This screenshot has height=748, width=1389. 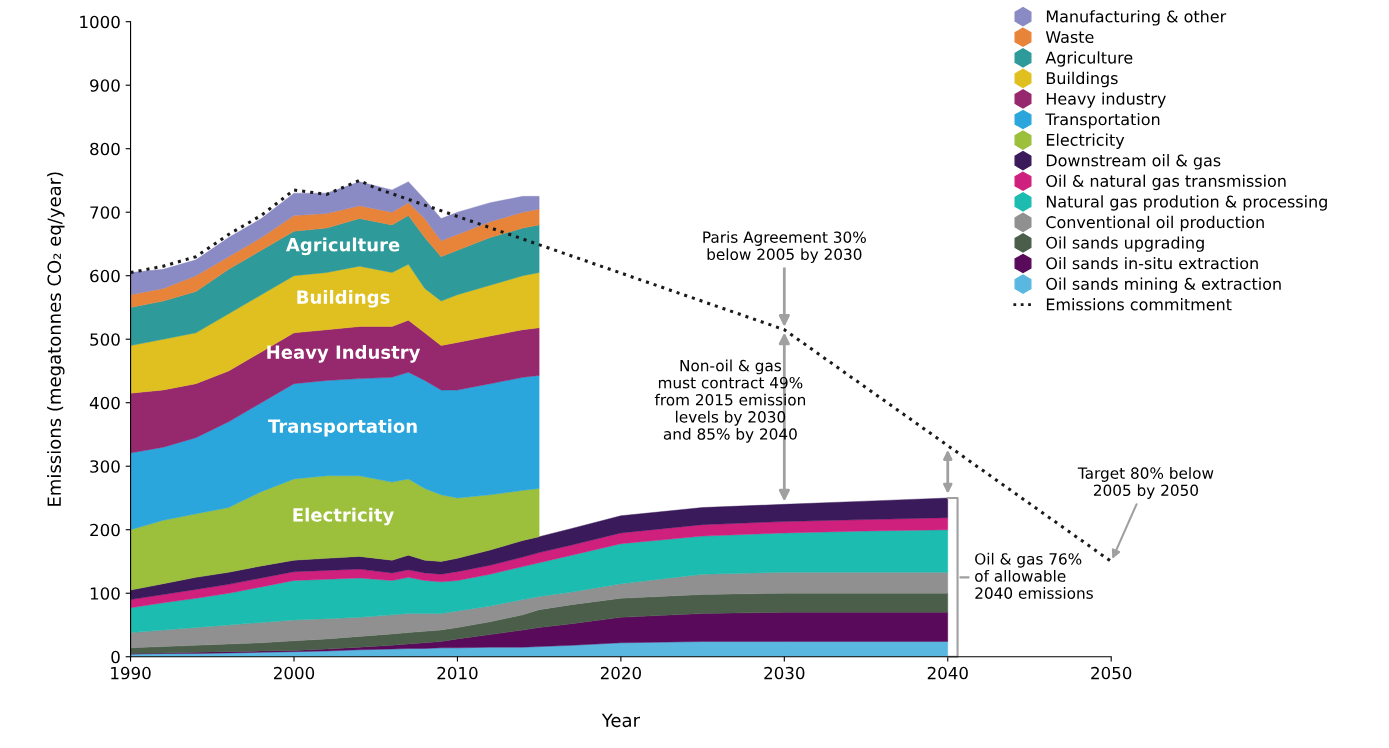 What do you see at coordinates (1152, 263) in the screenshot?
I see `legend-label: Oil sands in-situ extraction` at bounding box center [1152, 263].